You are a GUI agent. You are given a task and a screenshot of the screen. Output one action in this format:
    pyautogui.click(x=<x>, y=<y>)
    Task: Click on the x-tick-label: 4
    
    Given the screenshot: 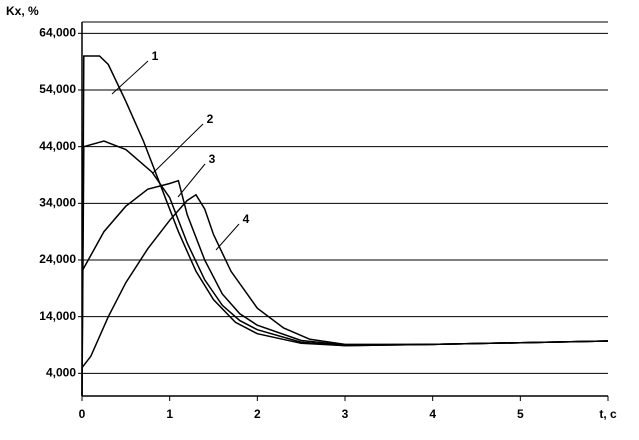 What is the action you would take?
    pyautogui.click(x=432, y=414)
    